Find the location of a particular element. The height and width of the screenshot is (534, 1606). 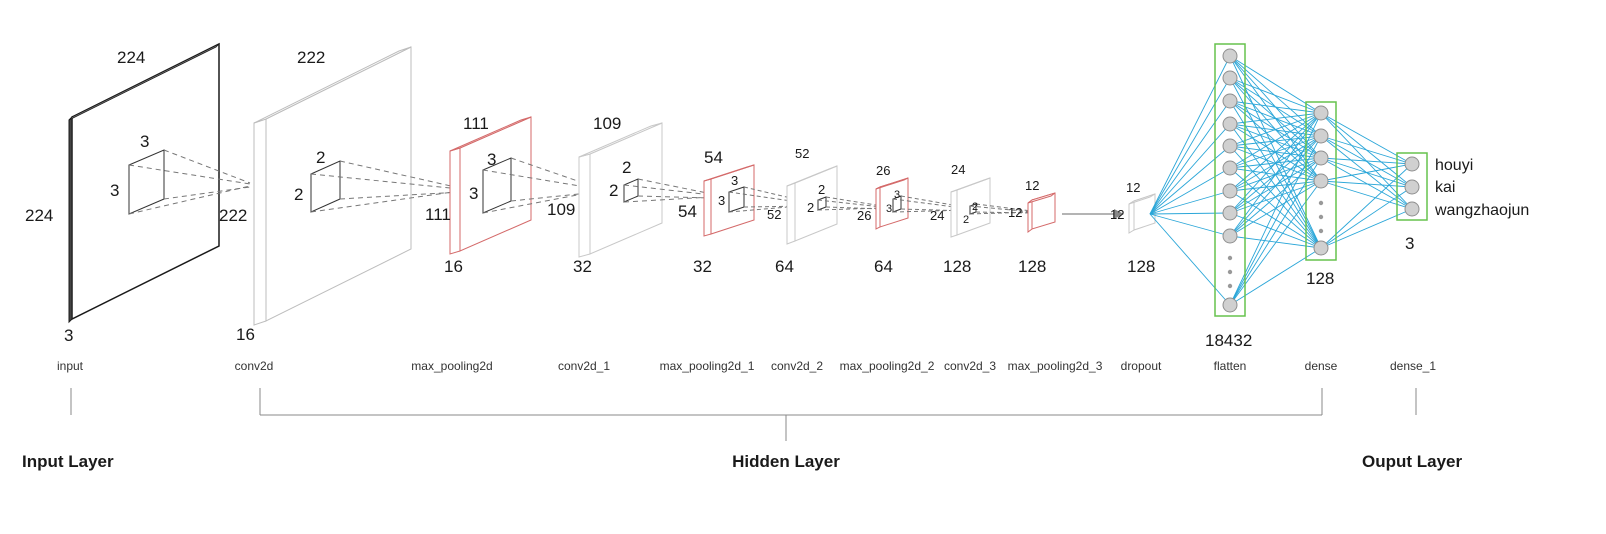

output-class-label: wangzhaojun is located at coordinates (1481, 210).